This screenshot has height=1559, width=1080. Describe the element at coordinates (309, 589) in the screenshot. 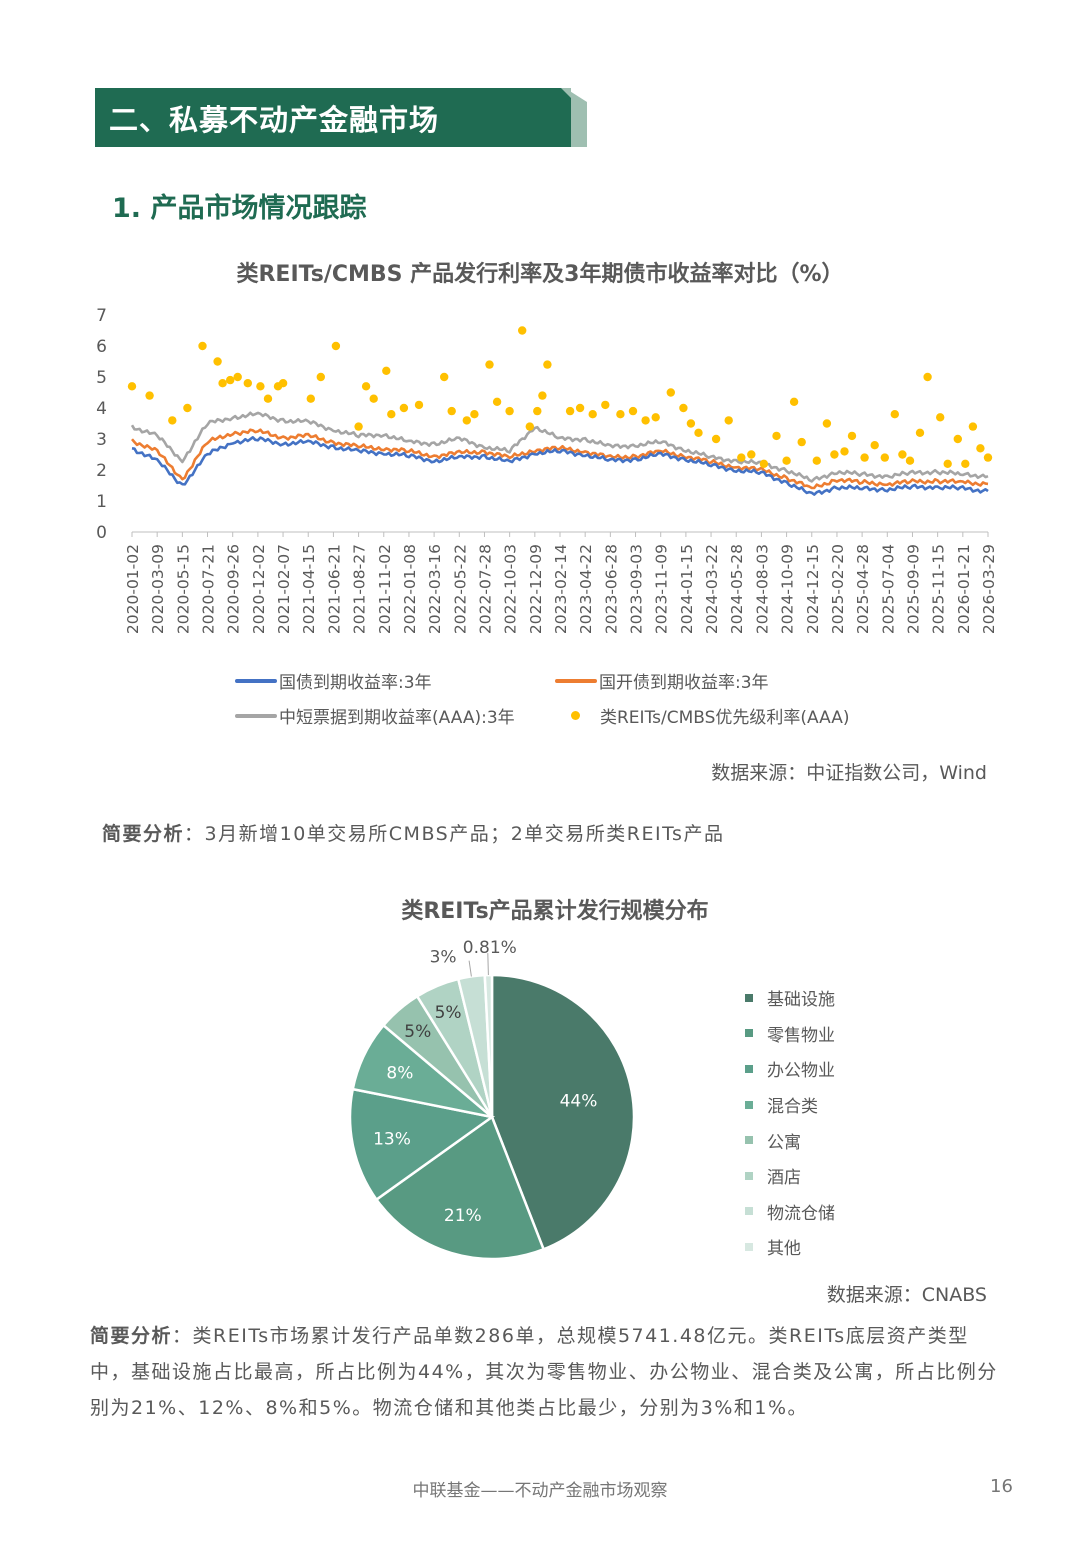

I see `x-tick-label: 2021-04-15` at that location.